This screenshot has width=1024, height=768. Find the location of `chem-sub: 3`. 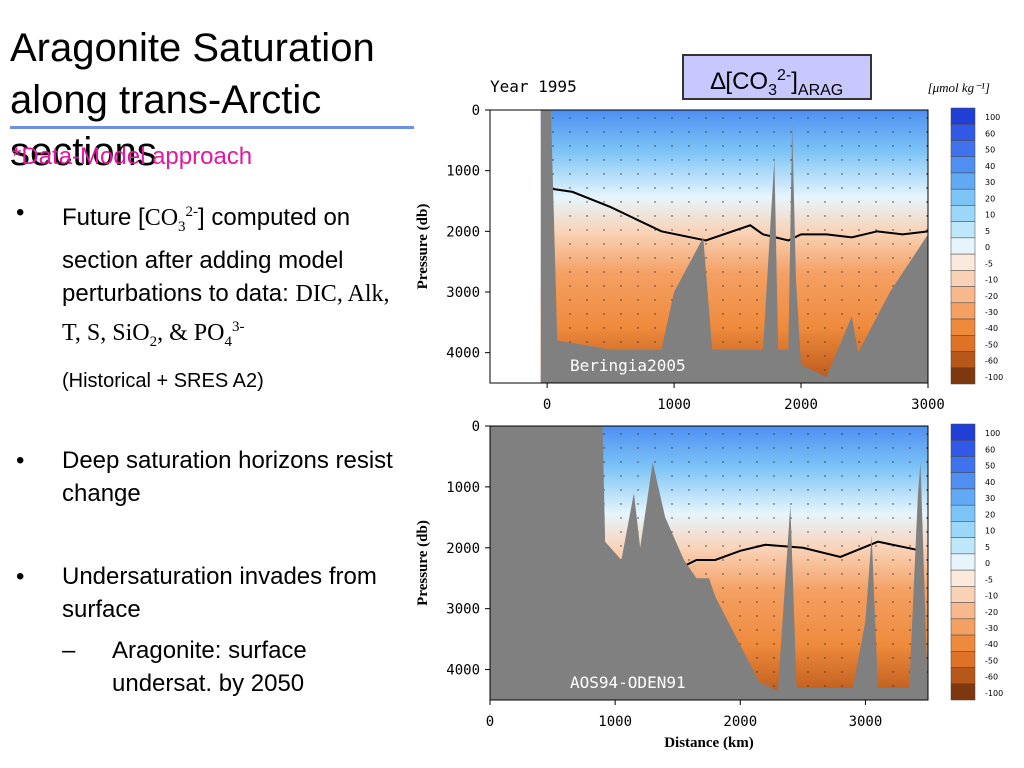

chem-sub: 3 is located at coordinates (182, 226).